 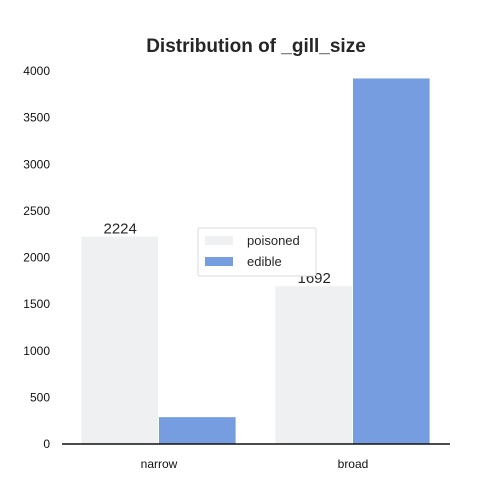 I want to click on y-tick-label: 4000, so click(x=36, y=71).